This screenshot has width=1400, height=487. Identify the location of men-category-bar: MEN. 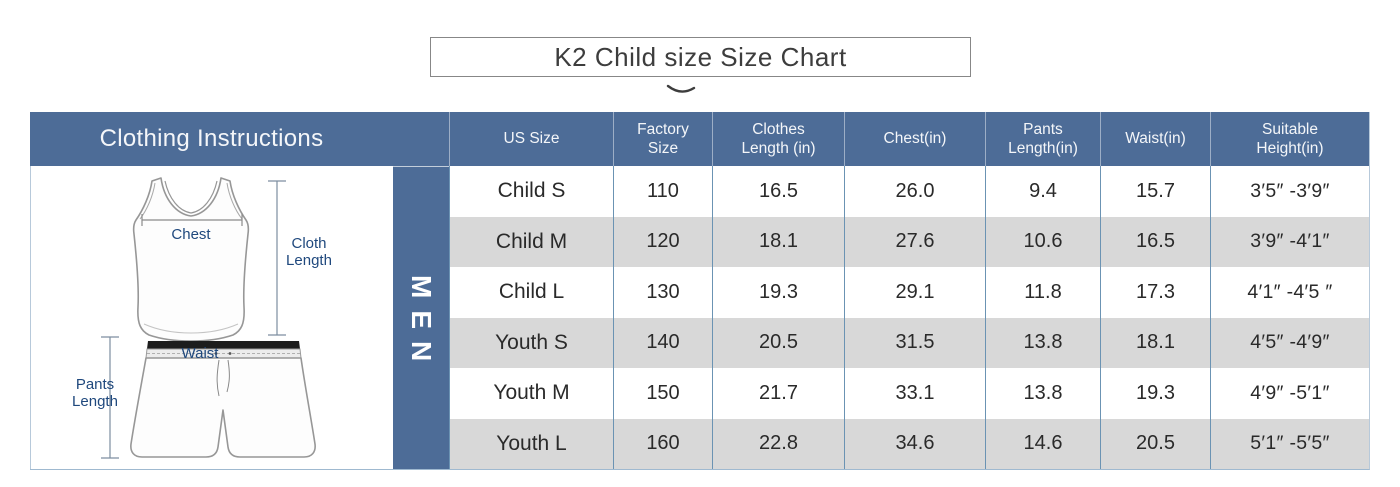
(421, 317).